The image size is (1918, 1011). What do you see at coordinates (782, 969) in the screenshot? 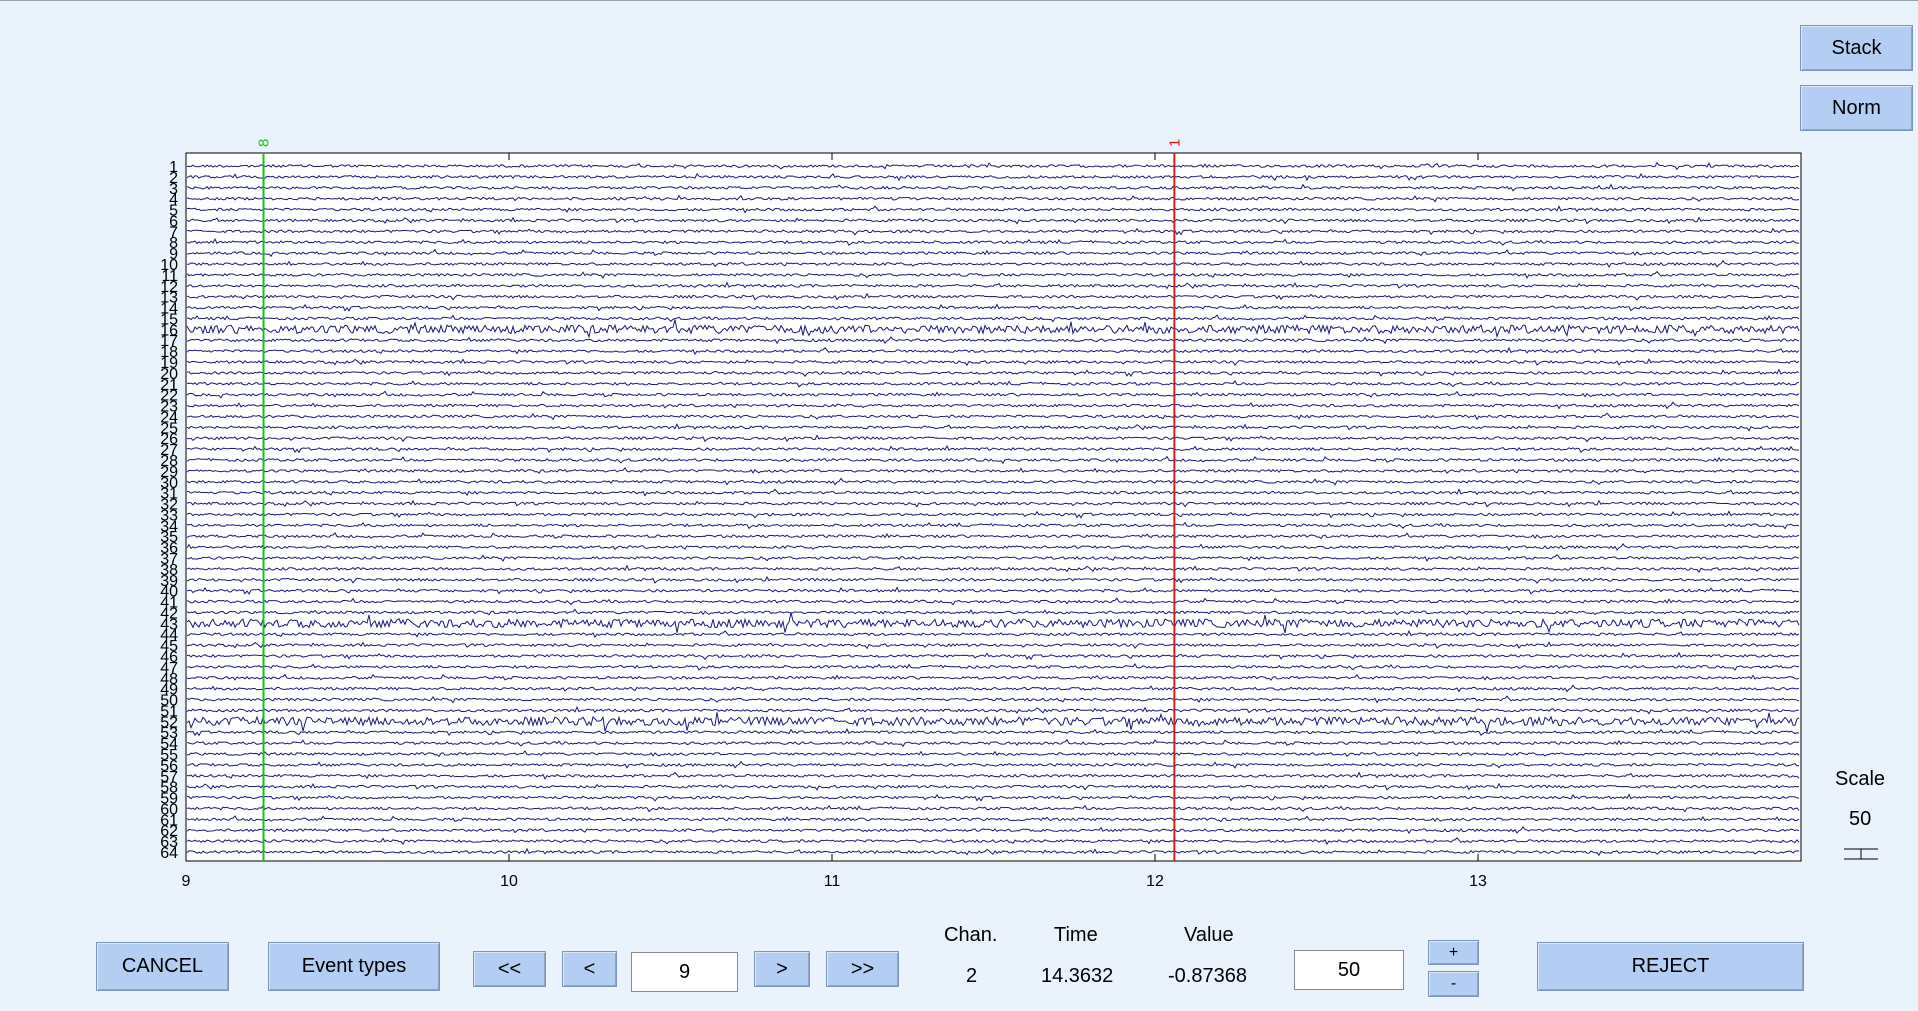
I see `next-page-button: >` at bounding box center [782, 969].